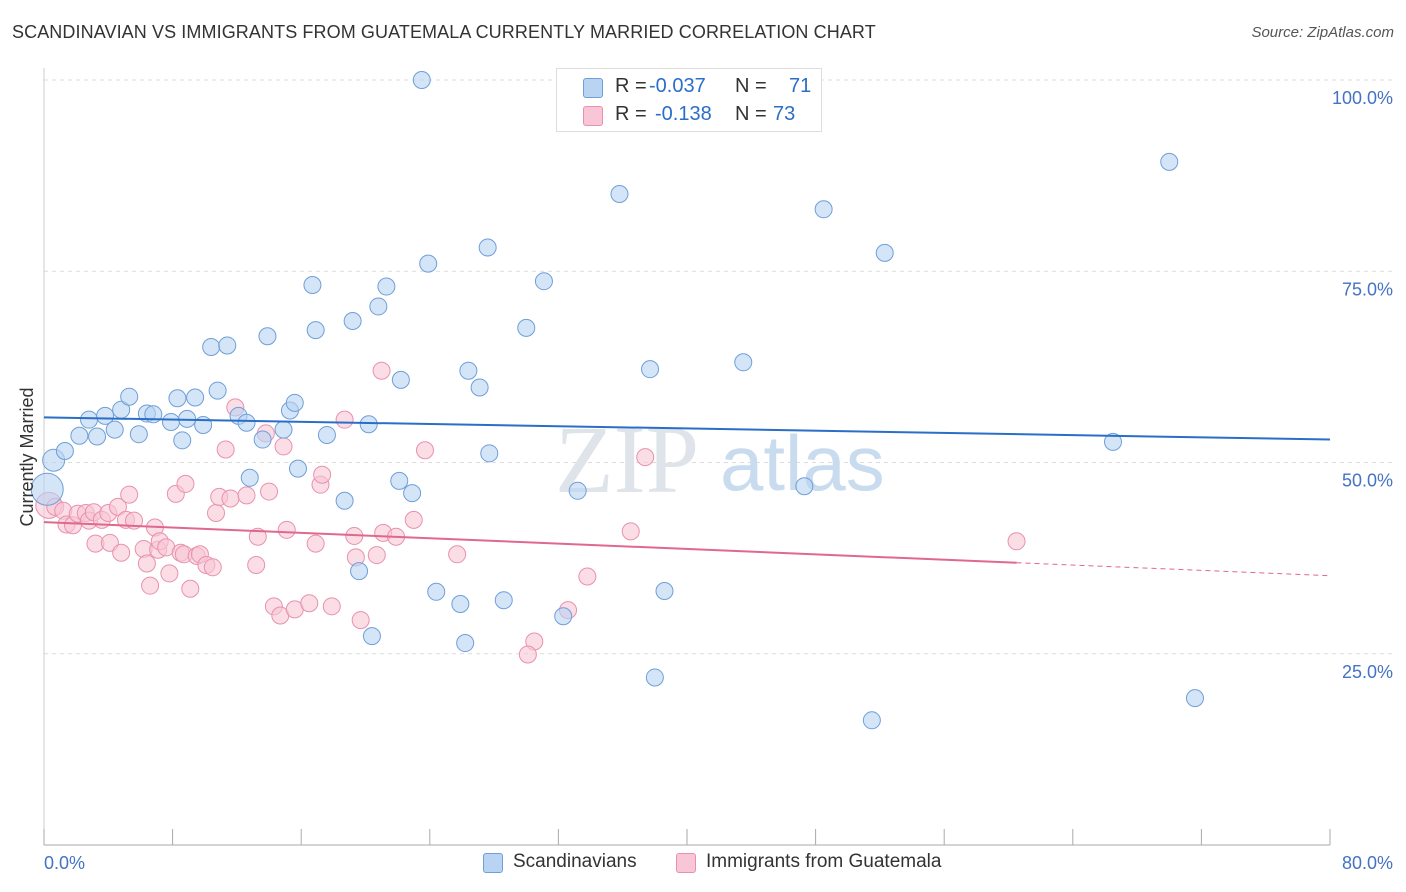 The width and height of the screenshot is (1406, 892). What do you see at coordinates (686, 863) in the screenshot?
I see `legend-swatch-pink` at bounding box center [686, 863].